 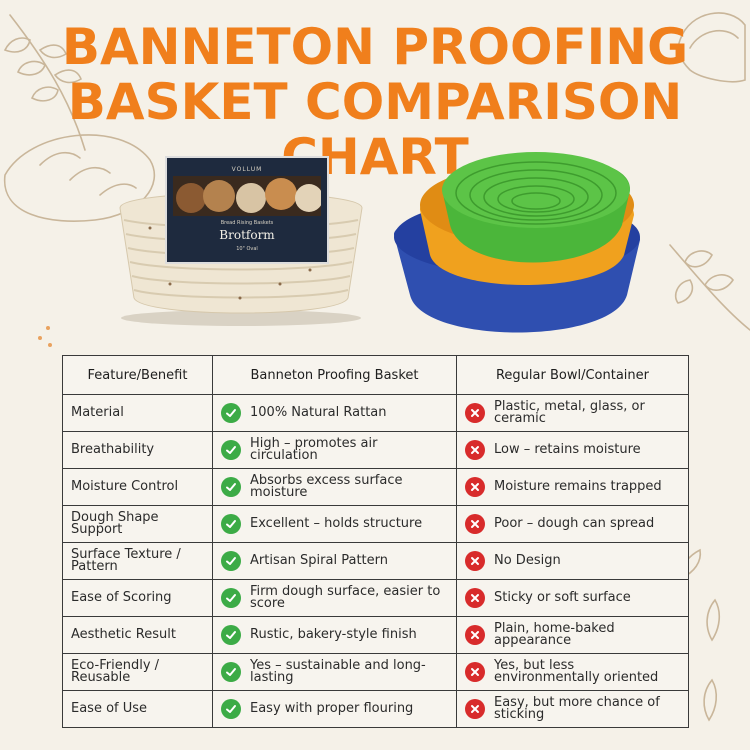 What do you see at coordinates (115, 671) in the screenshot?
I see `feature-label: Eco-Friendly / Reusable` at bounding box center [115, 671].